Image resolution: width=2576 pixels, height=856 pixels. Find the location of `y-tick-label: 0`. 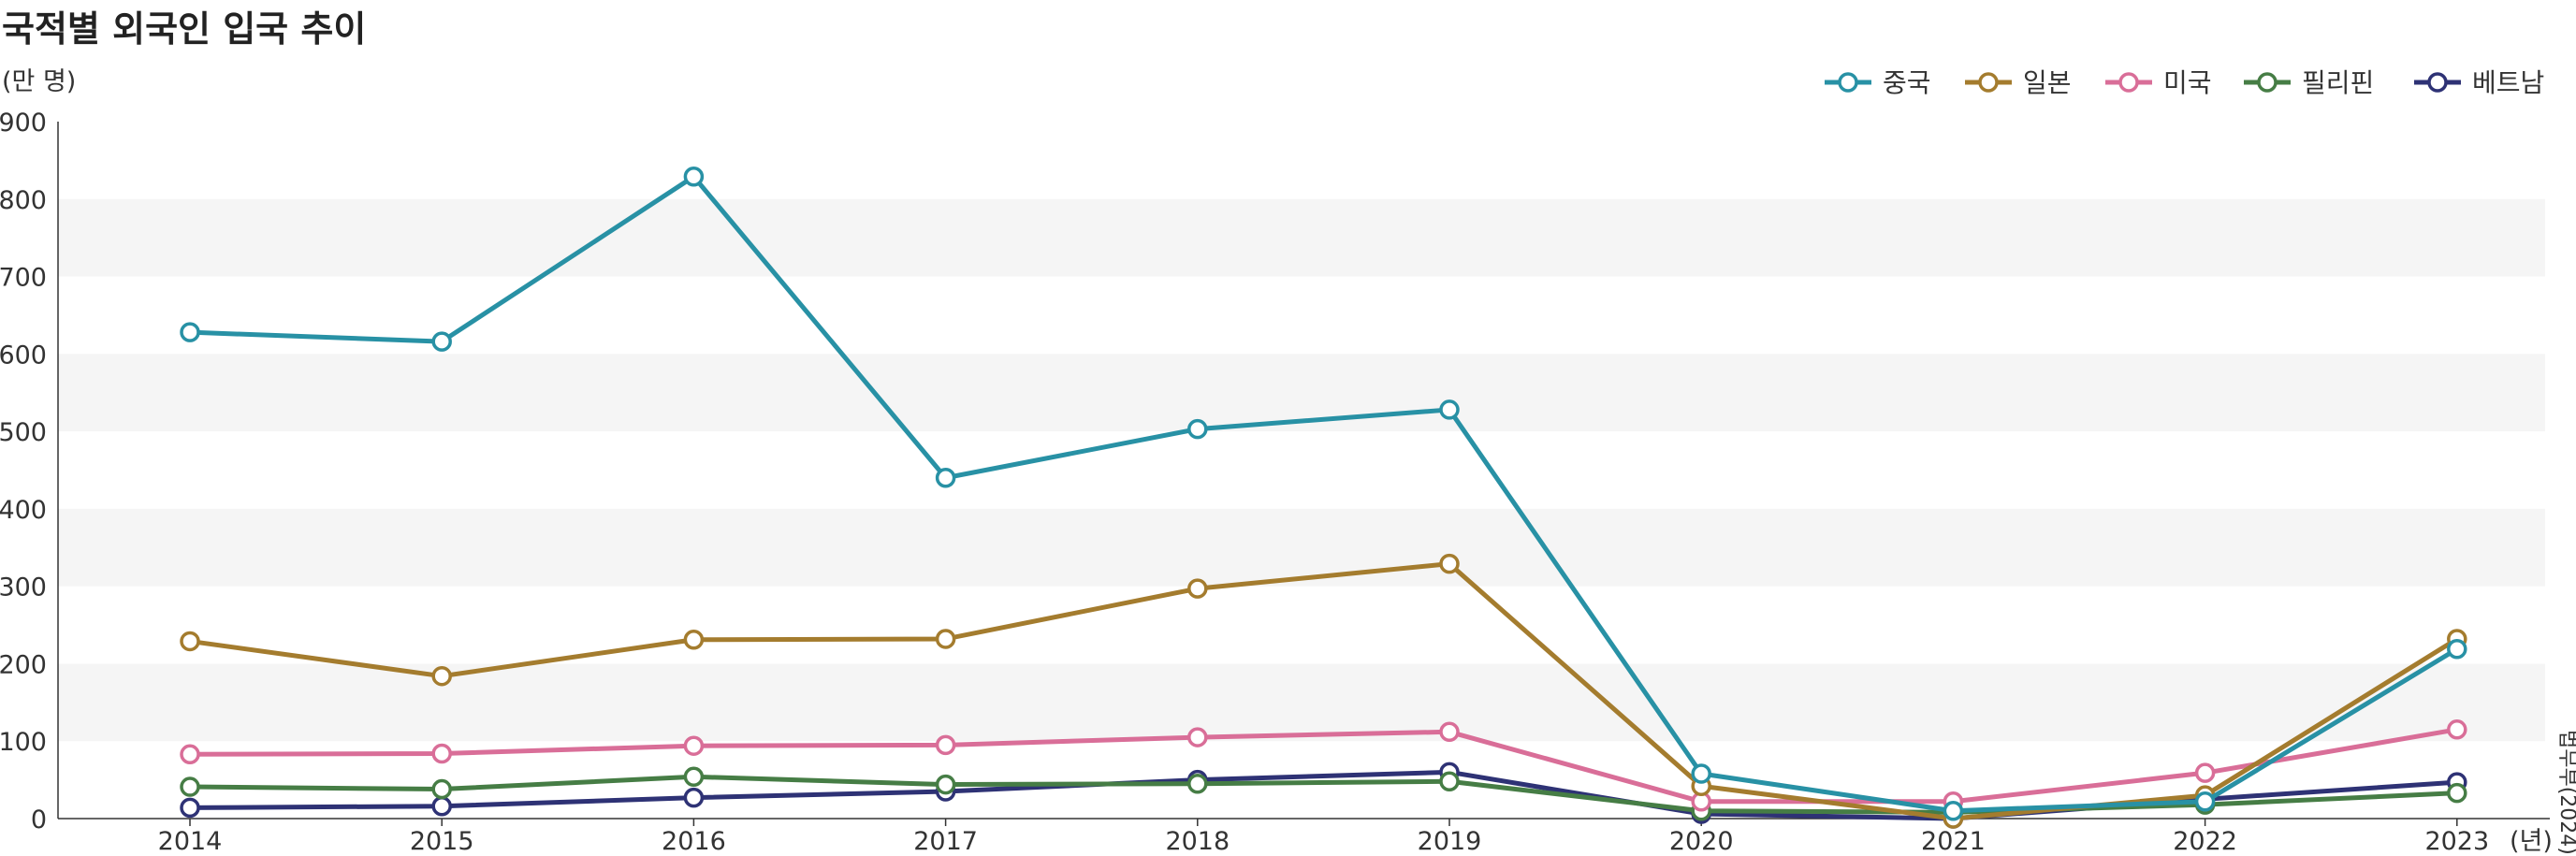

y-tick-label: 0 is located at coordinates (39, 819).